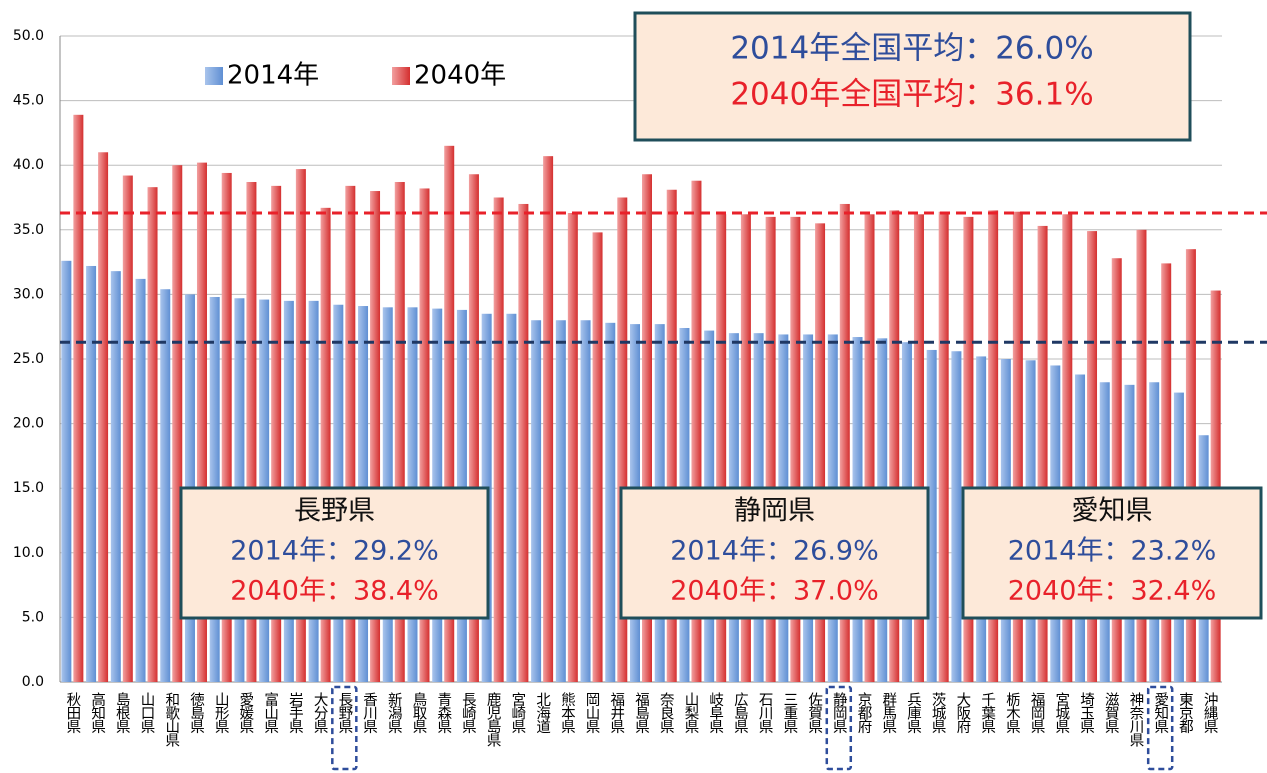  Describe the element at coordinates (567, 713) in the screenshot. I see `x-tick-label: 熊本県` at that location.